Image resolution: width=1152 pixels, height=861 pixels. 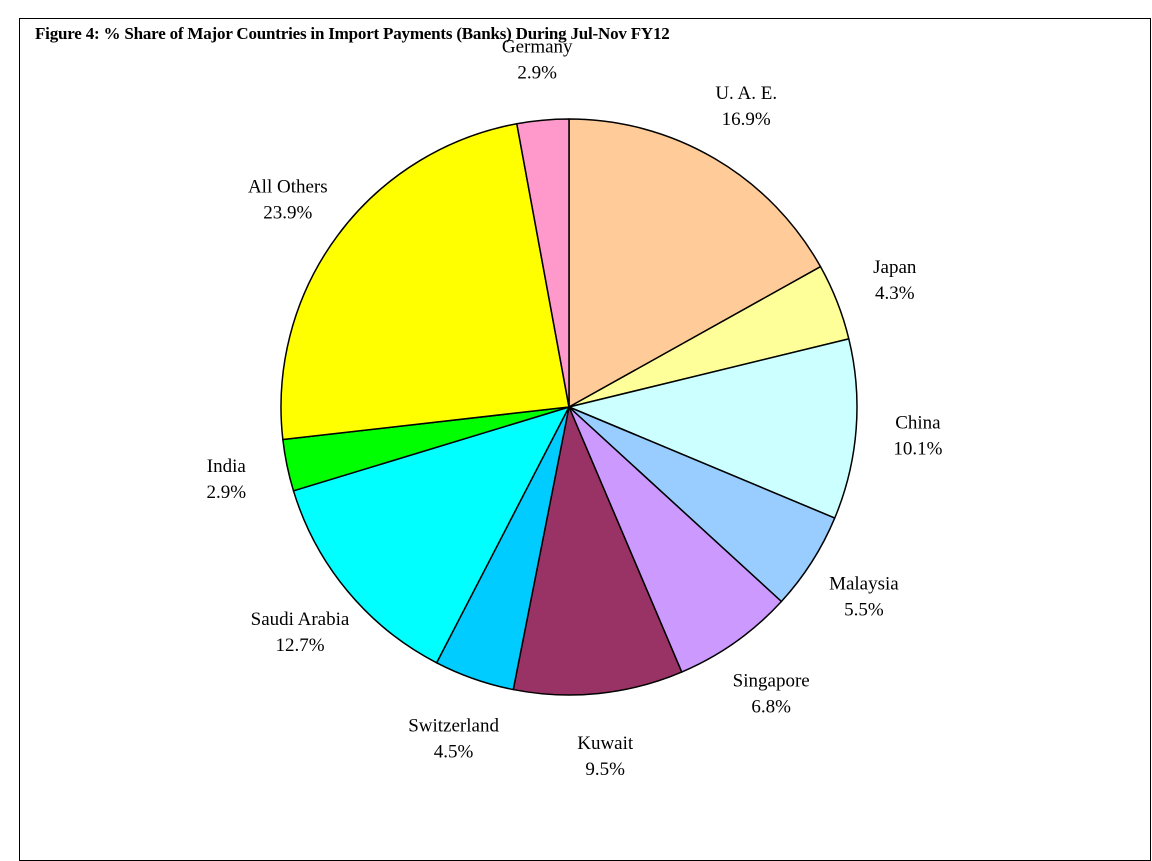 What do you see at coordinates (917, 449) in the screenshot?
I see `data-label-value: 10.1%` at bounding box center [917, 449].